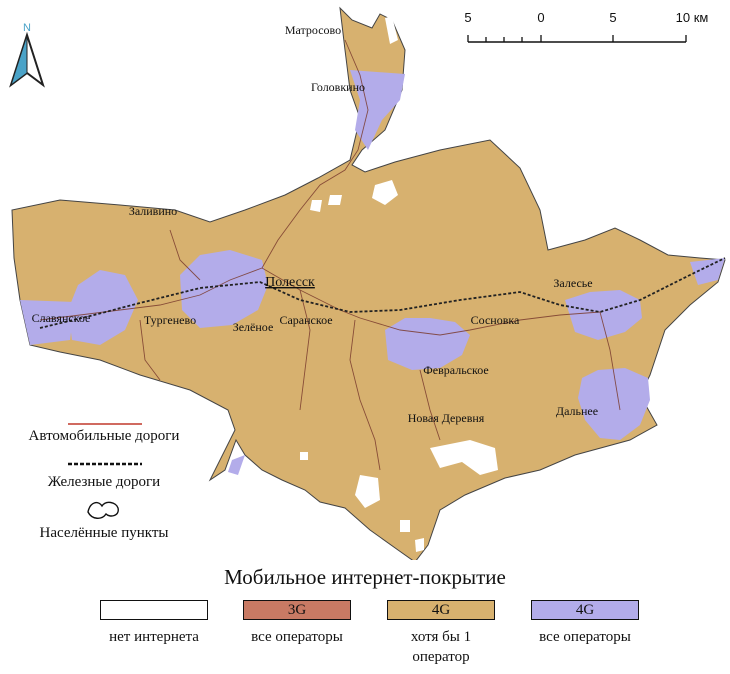  Describe the element at coordinates (313, 30) in the screenshot. I see `svg-text: Матросово` at that location.